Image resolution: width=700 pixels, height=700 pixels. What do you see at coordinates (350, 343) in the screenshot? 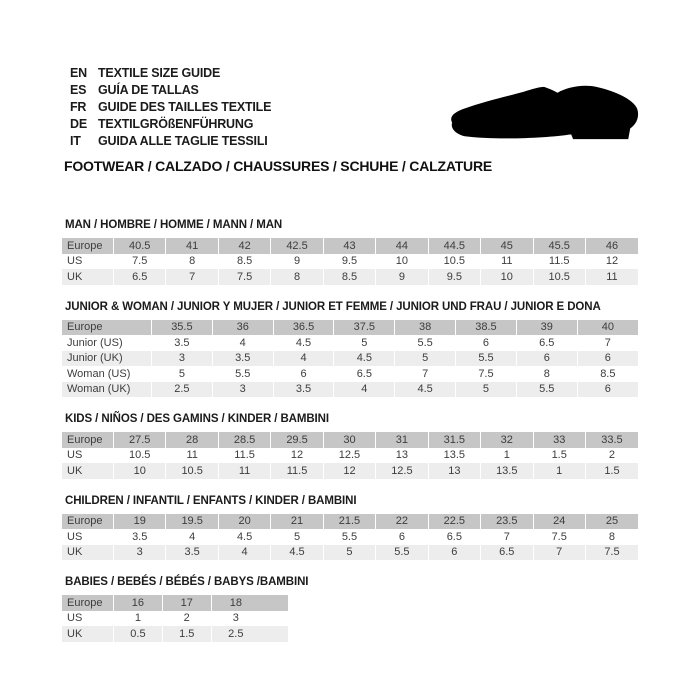
I see `table-row: Junior (US) 3.5 4 4.5 5 5.5 6 6.5 7` at bounding box center [350, 343].